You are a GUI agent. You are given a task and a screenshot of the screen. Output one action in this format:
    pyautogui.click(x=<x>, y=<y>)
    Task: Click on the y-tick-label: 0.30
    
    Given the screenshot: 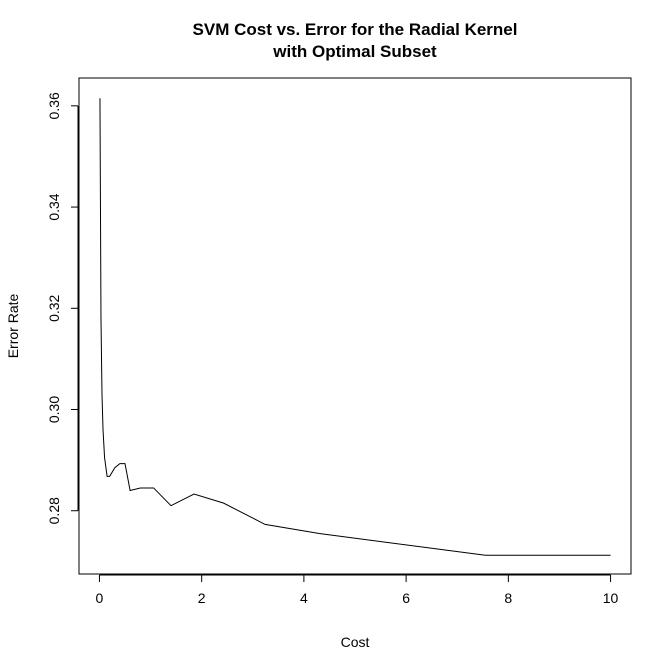 What is the action you would take?
    pyautogui.click(x=54, y=409)
    